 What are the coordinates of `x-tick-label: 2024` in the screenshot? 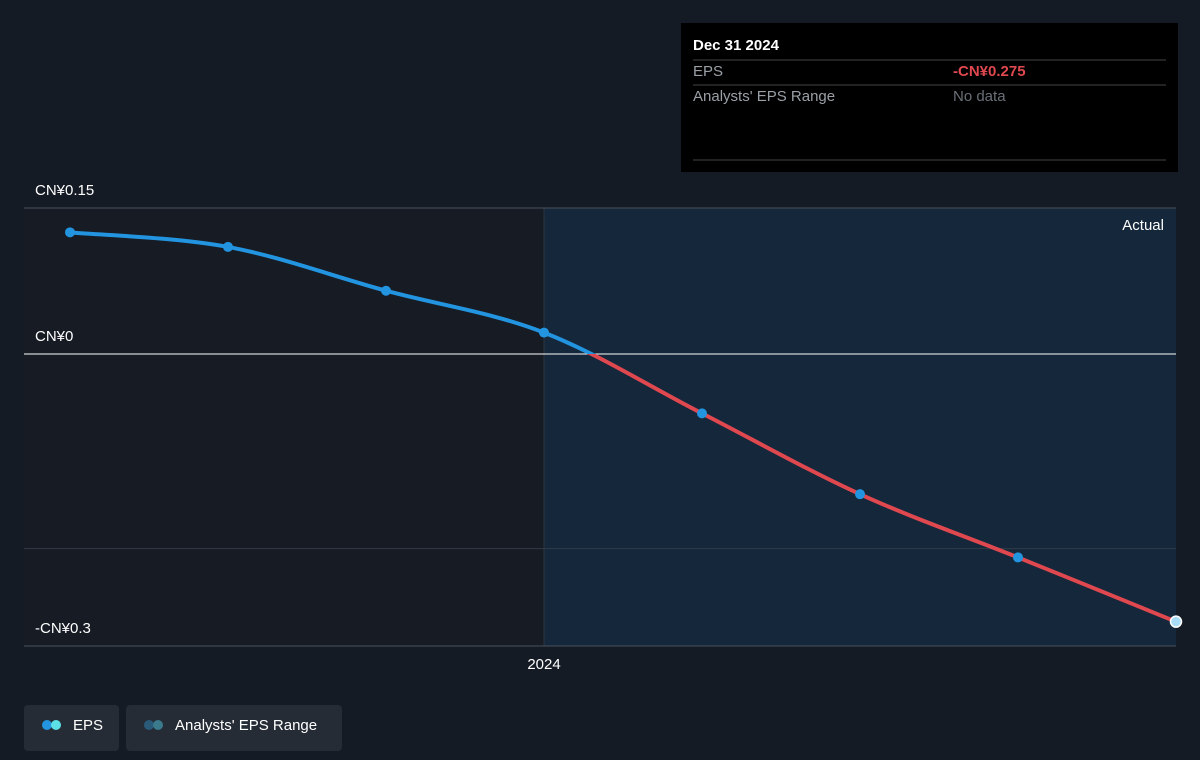 It's located at (543, 664).